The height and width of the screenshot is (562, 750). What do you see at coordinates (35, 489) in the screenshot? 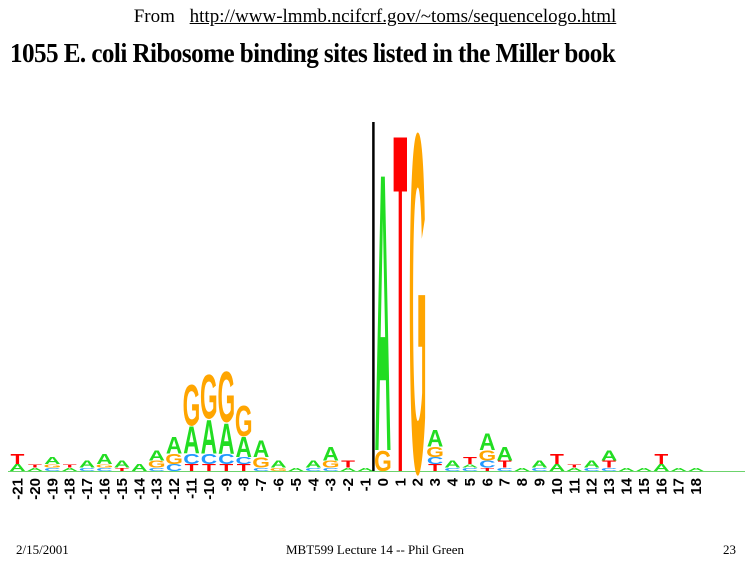
I see `logo-tick-label: -20` at bounding box center [35, 489].